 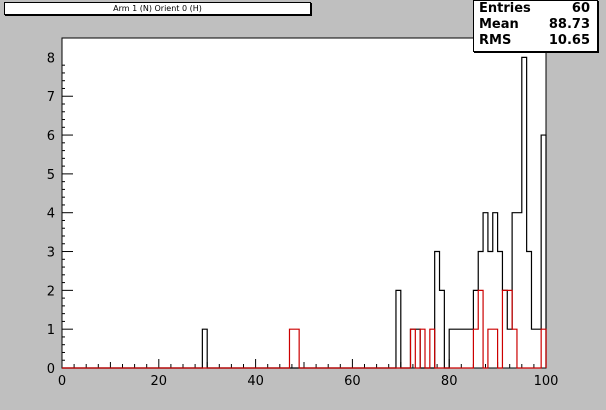 What do you see at coordinates (51, 97) in the screenshot?
I see `y-tick-label: 7` at bounding box center [51, 97].